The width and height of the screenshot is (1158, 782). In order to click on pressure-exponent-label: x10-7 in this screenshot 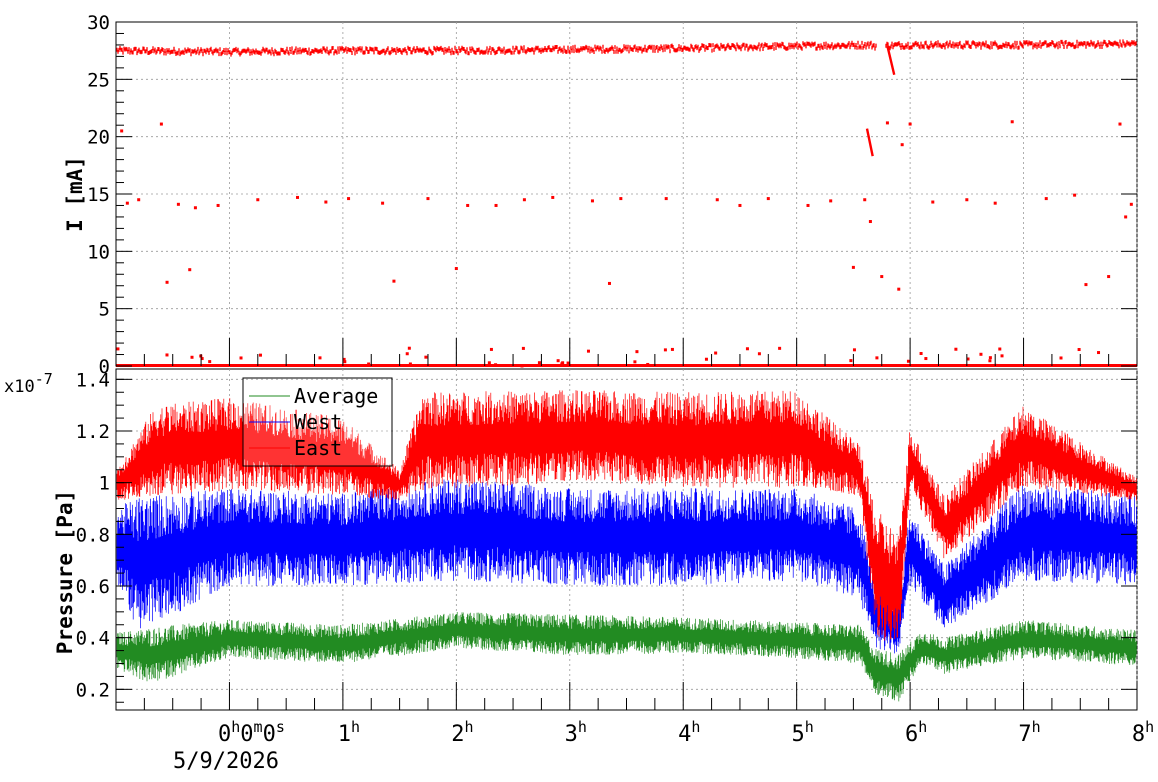, I will do `click(28, 383)`.